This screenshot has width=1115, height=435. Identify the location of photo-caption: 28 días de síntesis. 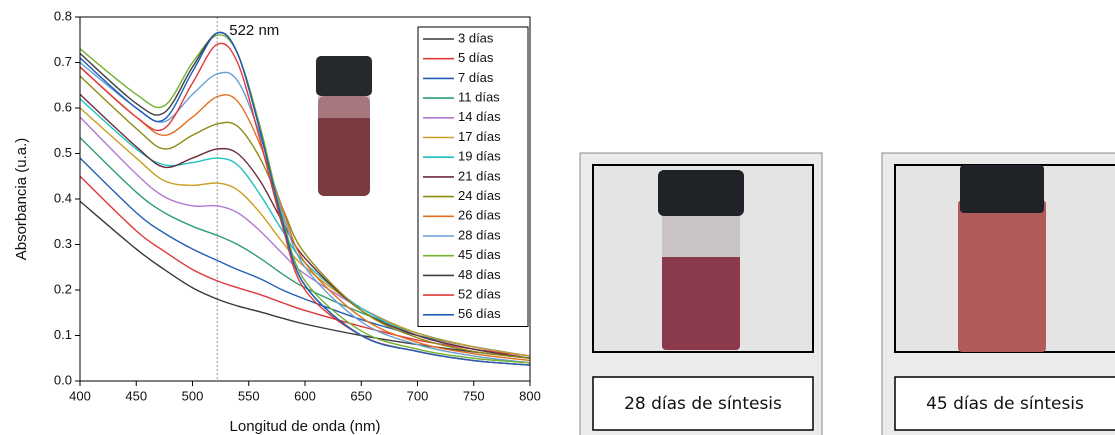
(703, 404).